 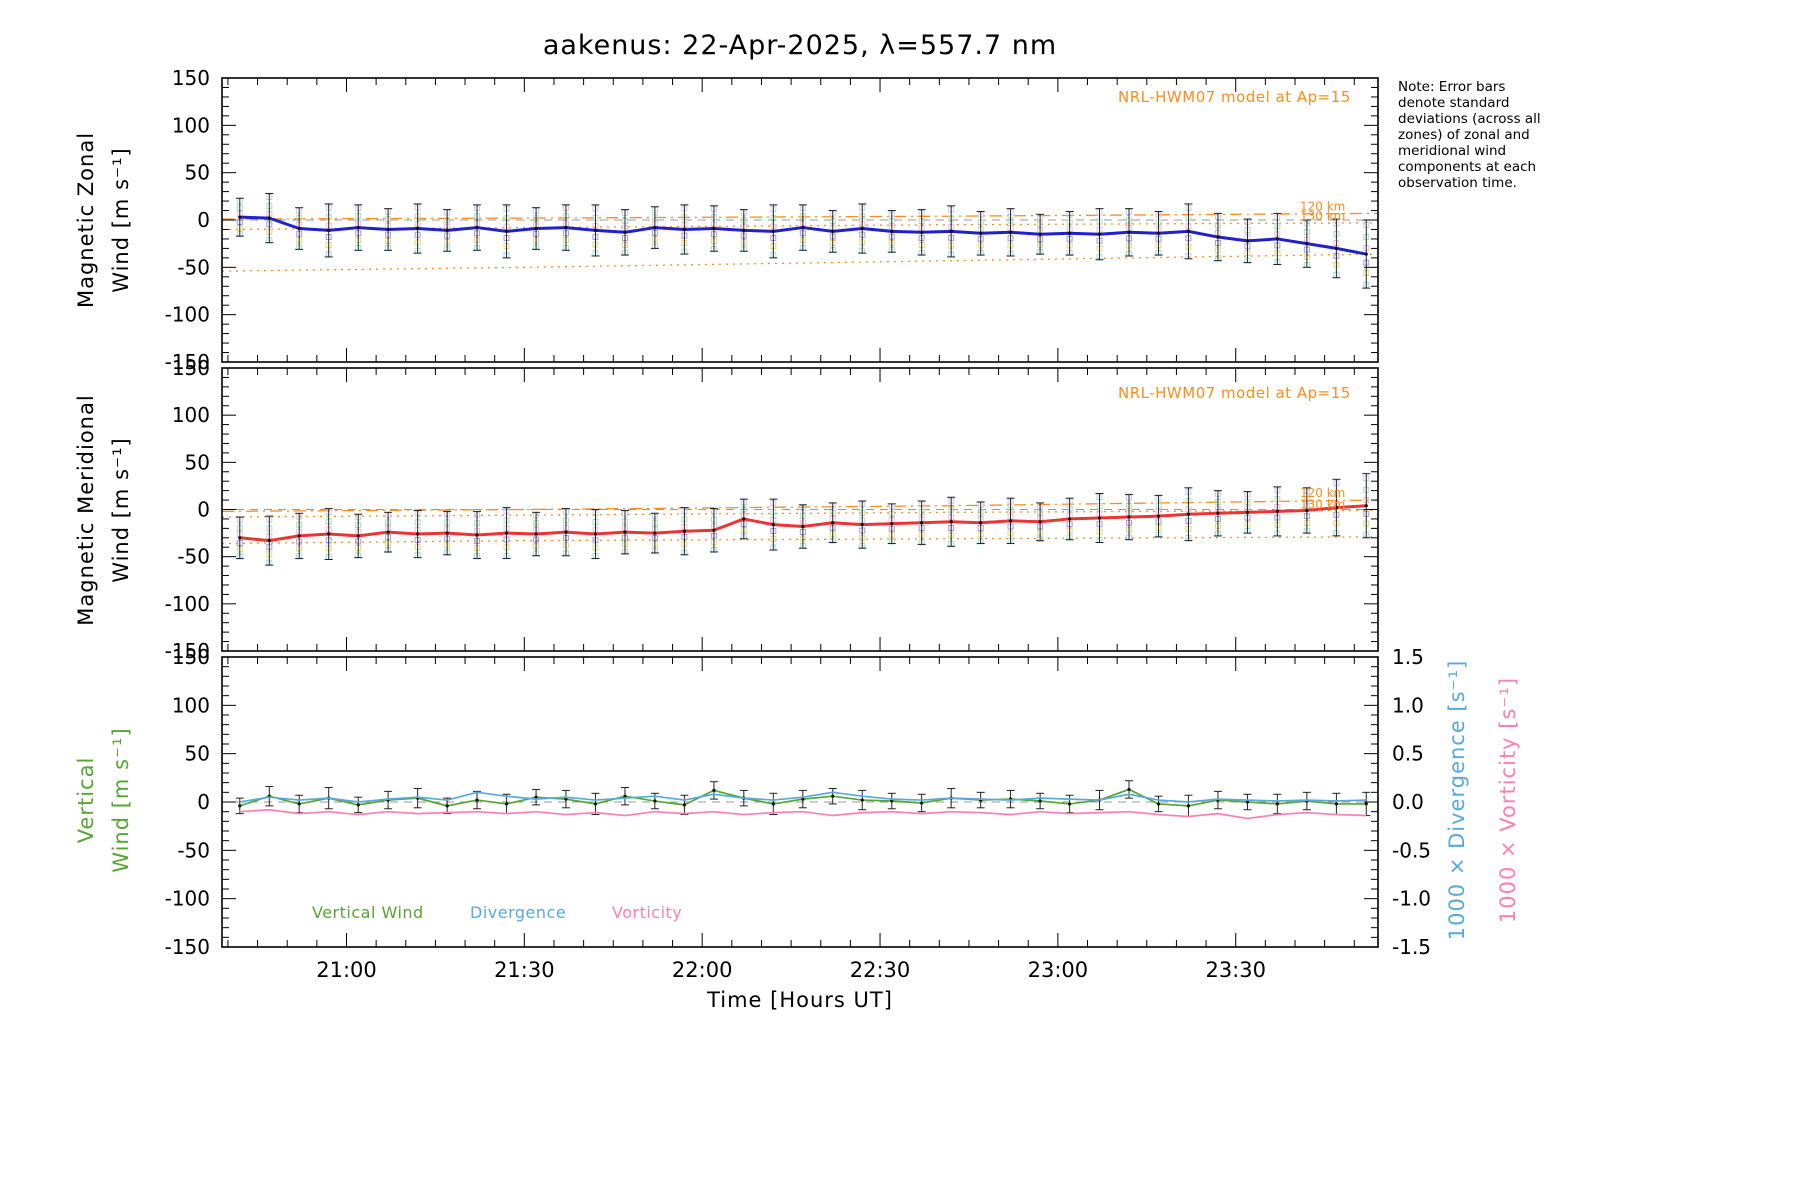 I want to click on tick-label: 0, so click(x=203, y=220).